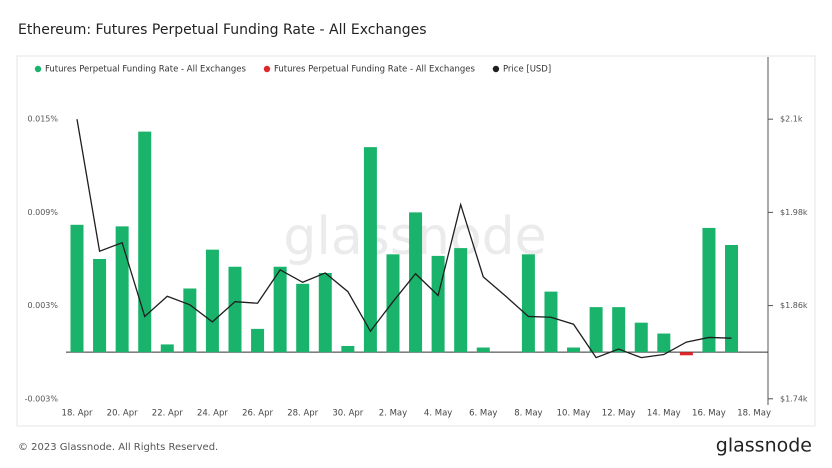  What do you see at coordinates (393, 414) in the screenshot?
I see `x-tick-label: 2. May` at bounding box center [393, 414].